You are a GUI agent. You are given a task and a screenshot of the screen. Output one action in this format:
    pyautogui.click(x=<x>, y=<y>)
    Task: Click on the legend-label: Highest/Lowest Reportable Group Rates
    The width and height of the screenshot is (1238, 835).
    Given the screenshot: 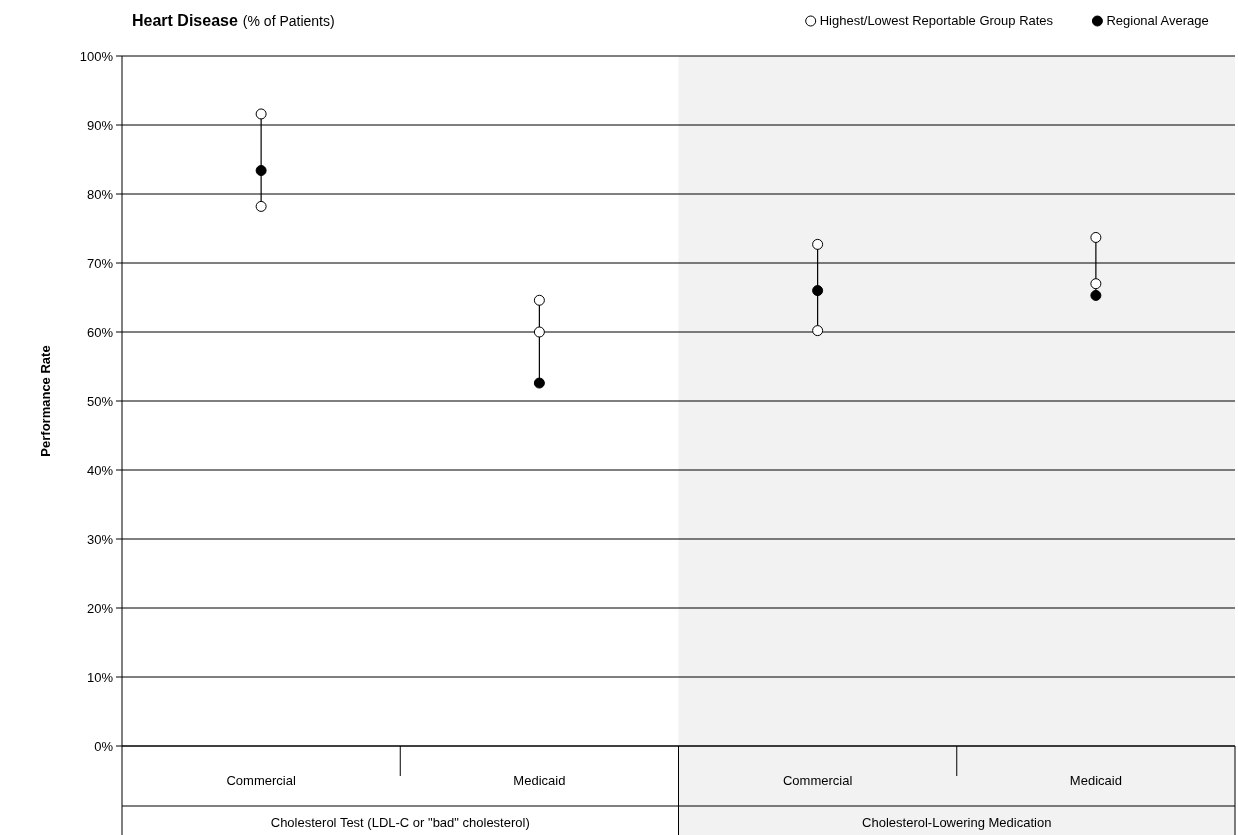 What is the action you would take?
    pyautogui.click(x=936, y=20)
    